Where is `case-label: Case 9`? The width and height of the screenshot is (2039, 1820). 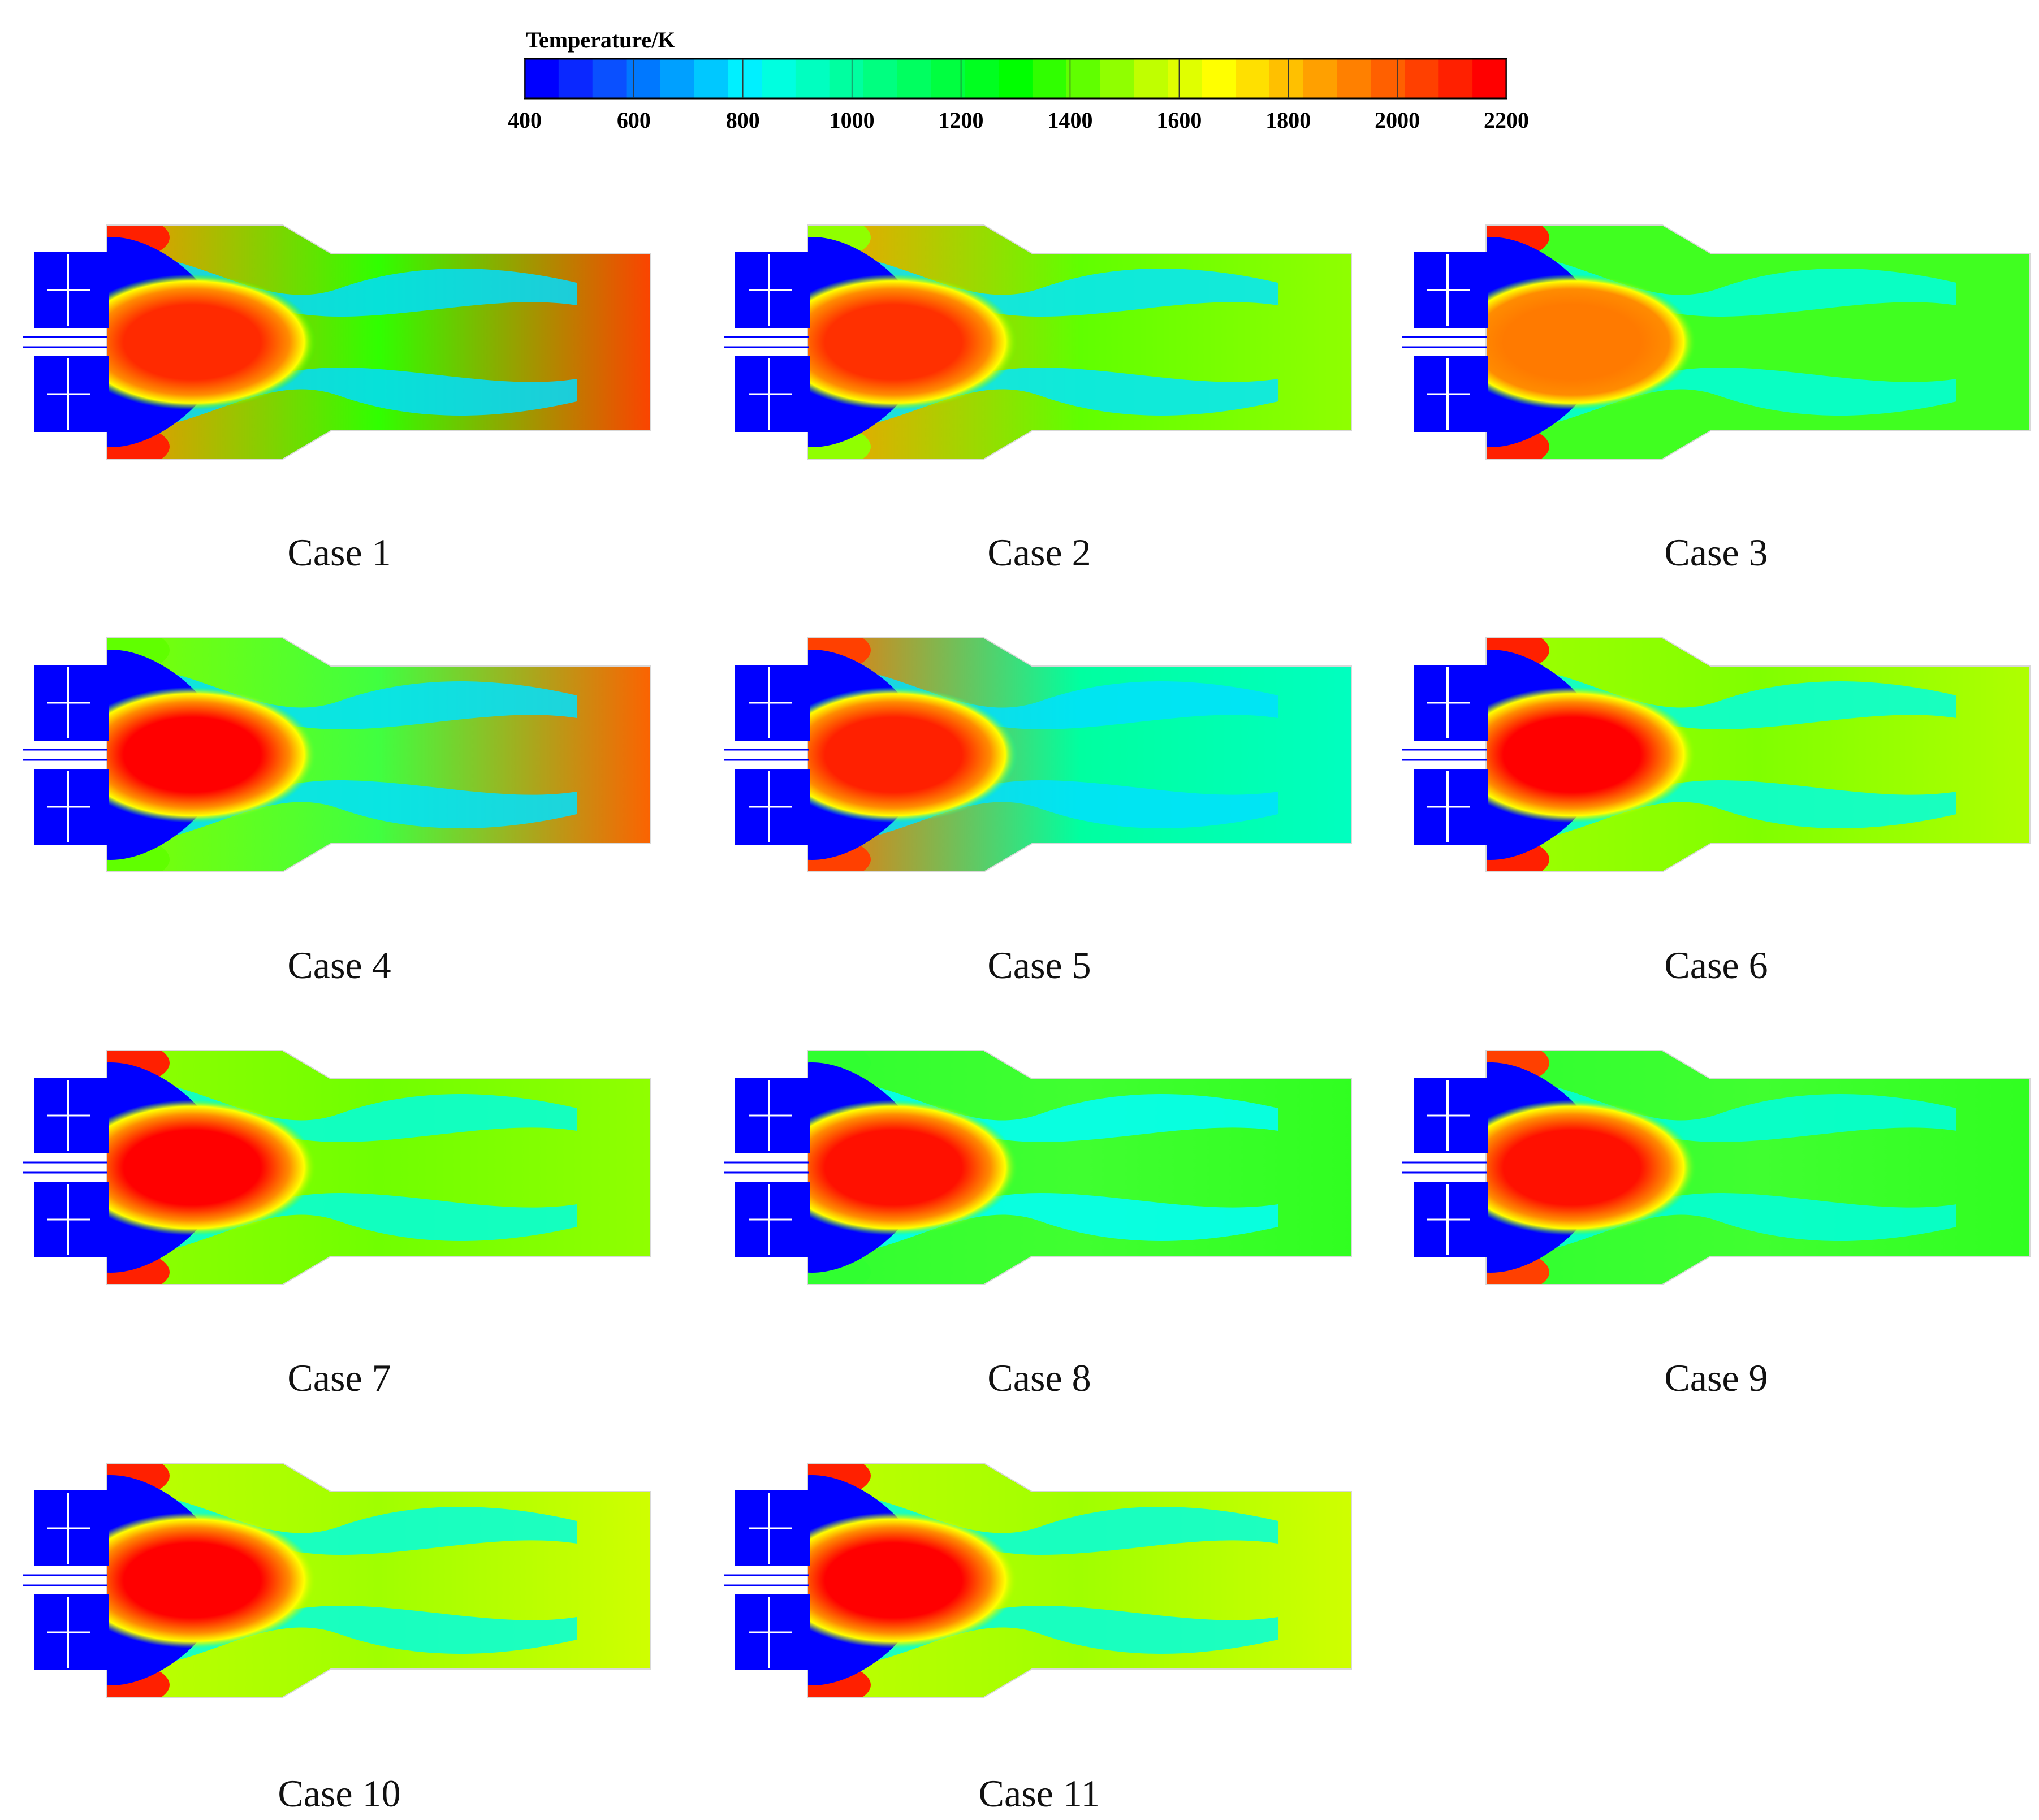 case-label: Case 9 is located at coordinates (1716, 1377).